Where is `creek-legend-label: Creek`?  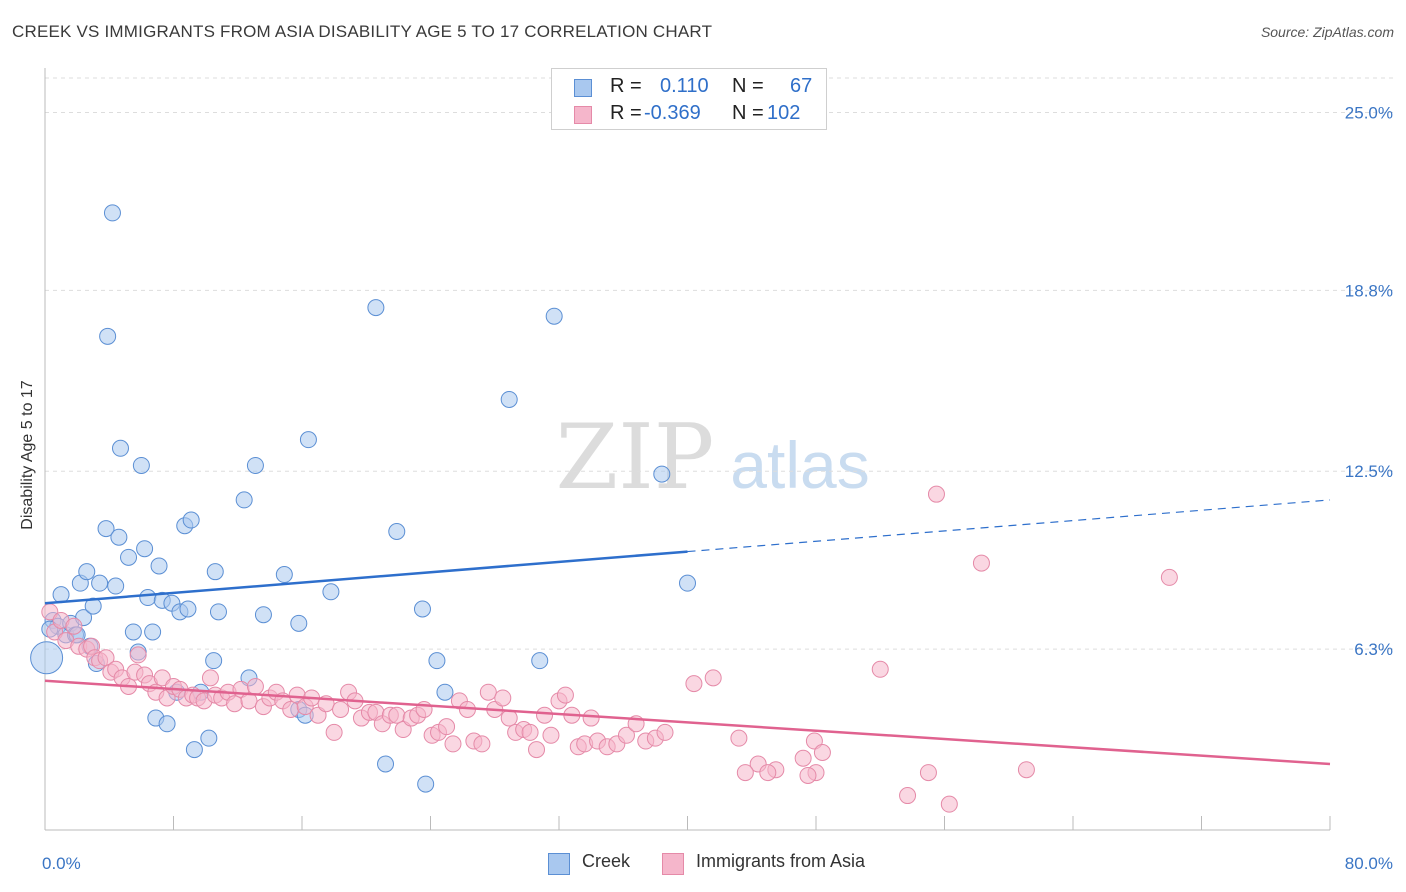 creek-legend-label: Creek is located at coordinates (606, 861).